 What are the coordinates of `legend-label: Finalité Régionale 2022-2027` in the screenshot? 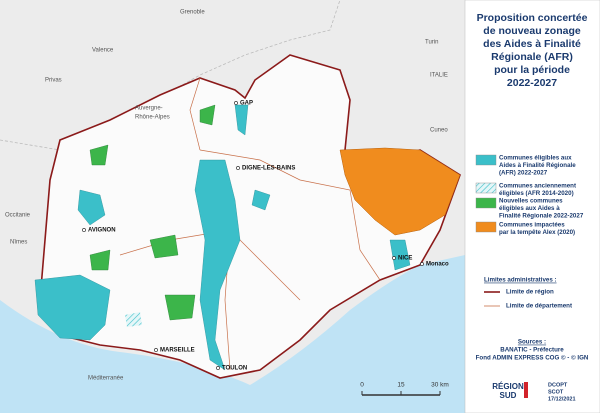 It's located at (541, 216).